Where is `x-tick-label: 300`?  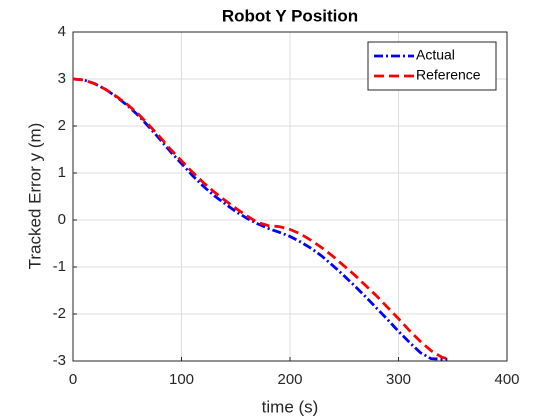
x-tick-label: 300 is located at coordinates (398, 379).